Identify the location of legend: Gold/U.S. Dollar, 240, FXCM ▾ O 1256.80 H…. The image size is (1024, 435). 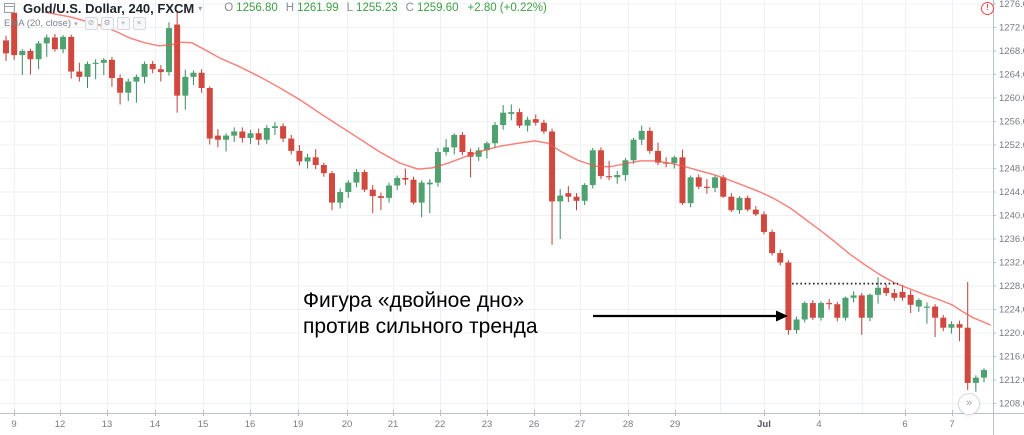
(275, 15).